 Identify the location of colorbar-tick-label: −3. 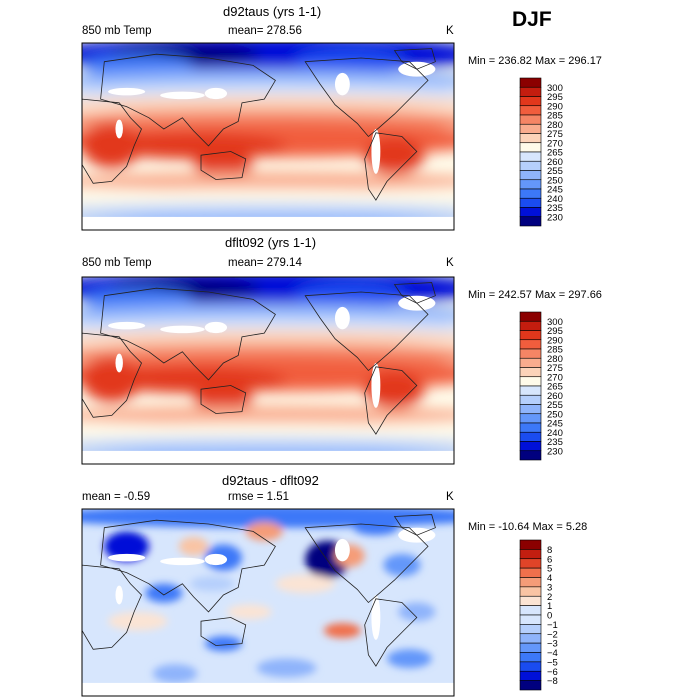
(552, 644).